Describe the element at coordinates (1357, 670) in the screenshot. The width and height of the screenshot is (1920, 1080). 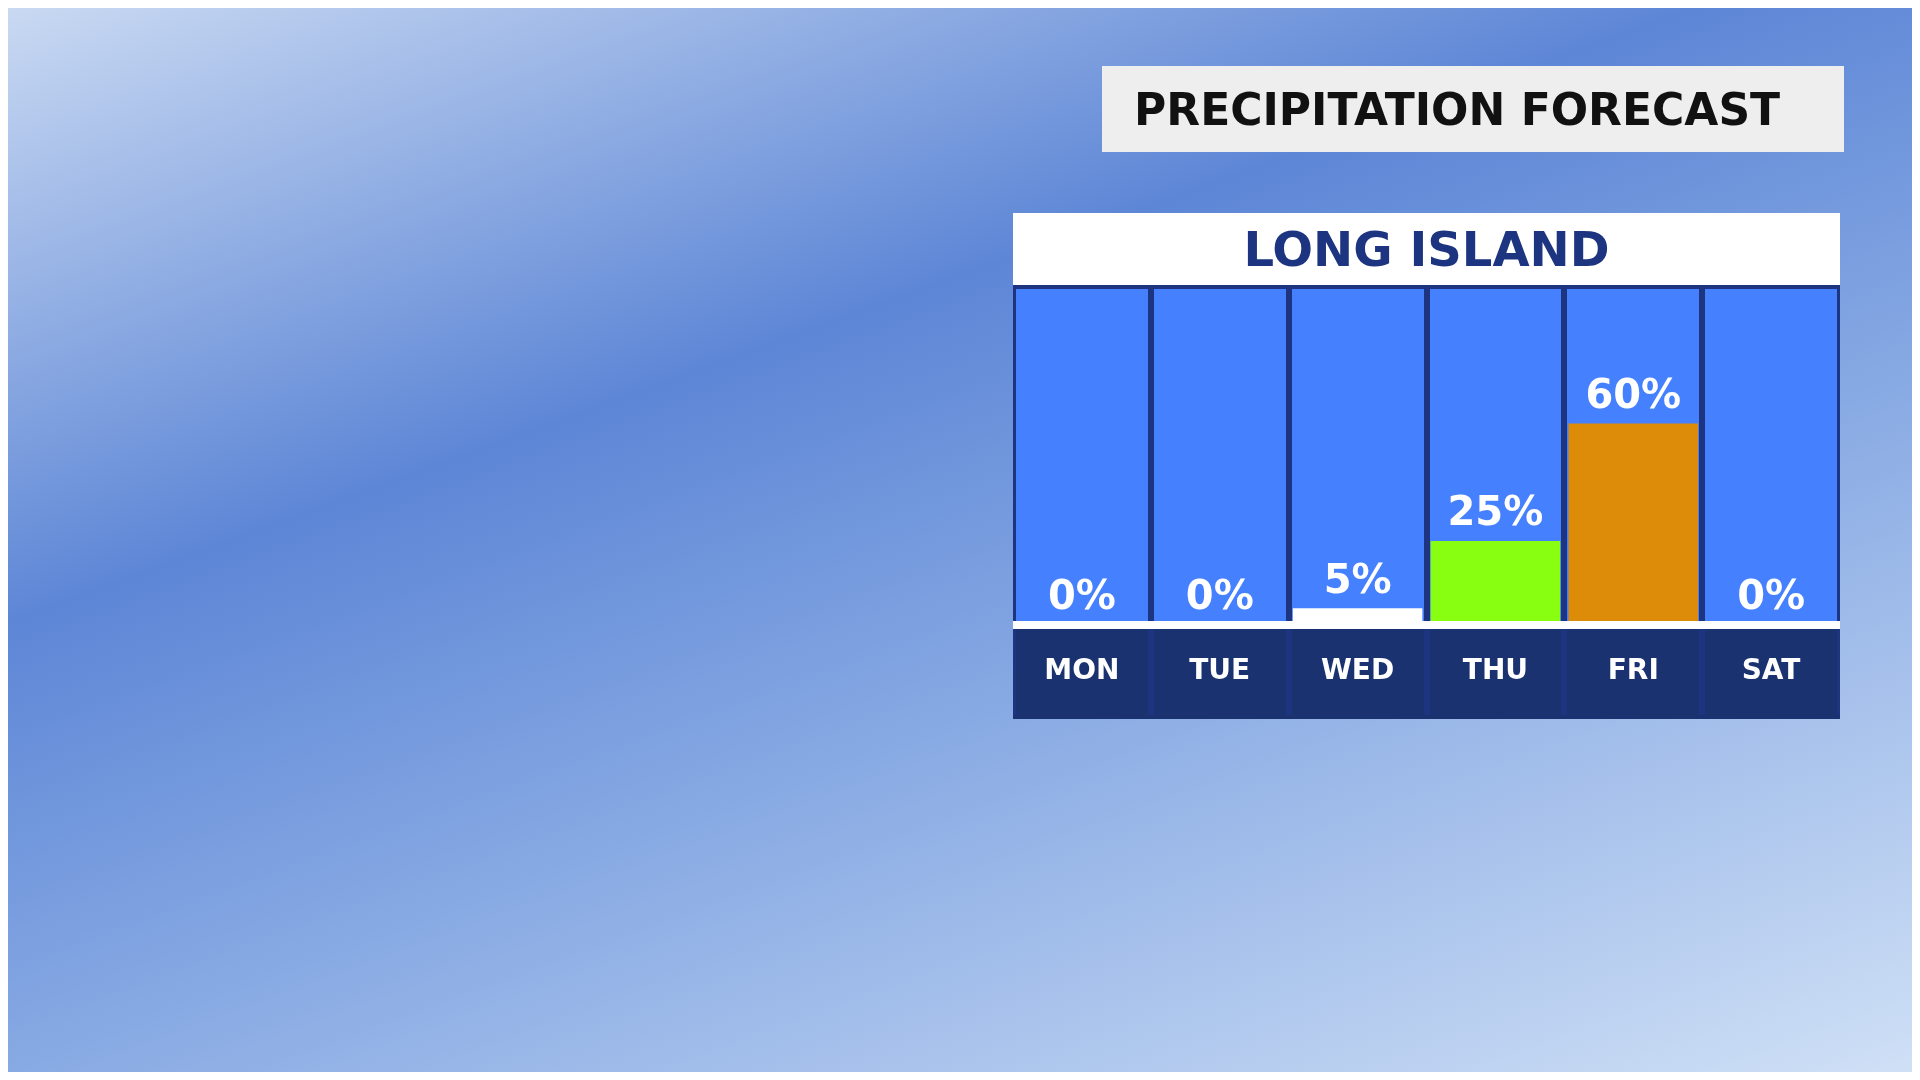
I see `x-tick-label: WED` at that location.